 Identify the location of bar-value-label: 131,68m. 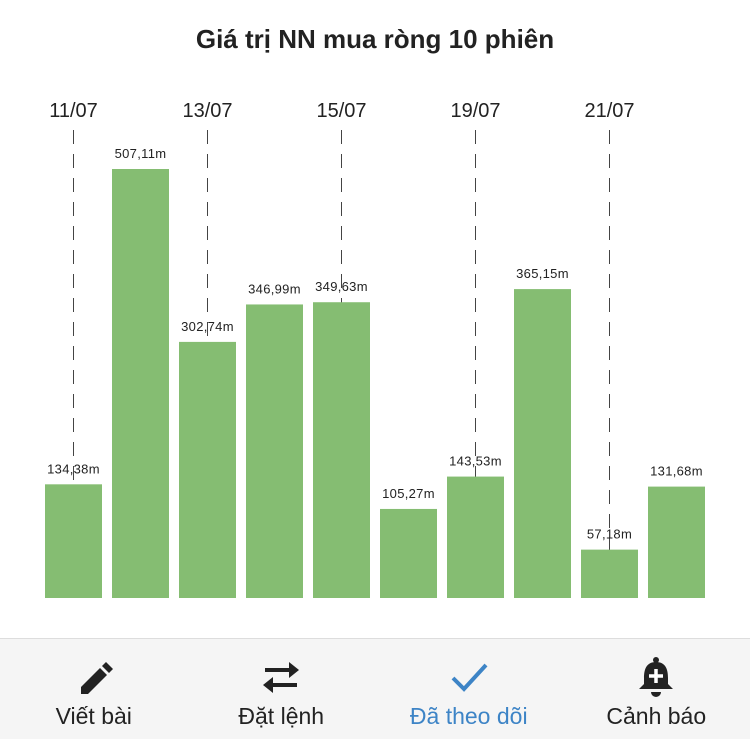
(676, 471).